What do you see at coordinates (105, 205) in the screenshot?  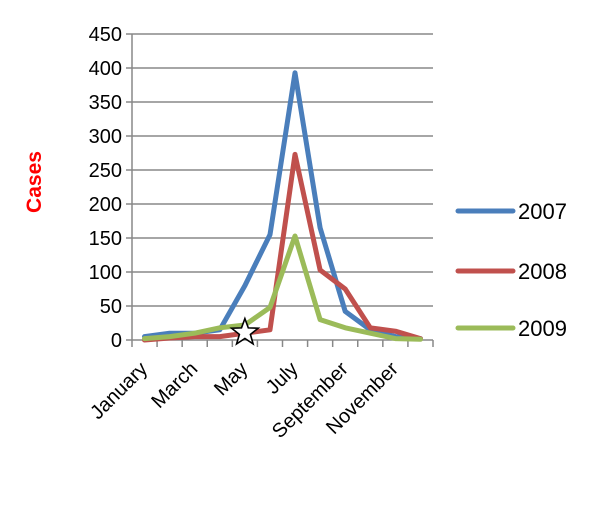 I see `y-tick-label: 200` at bounding box center [105, 205].